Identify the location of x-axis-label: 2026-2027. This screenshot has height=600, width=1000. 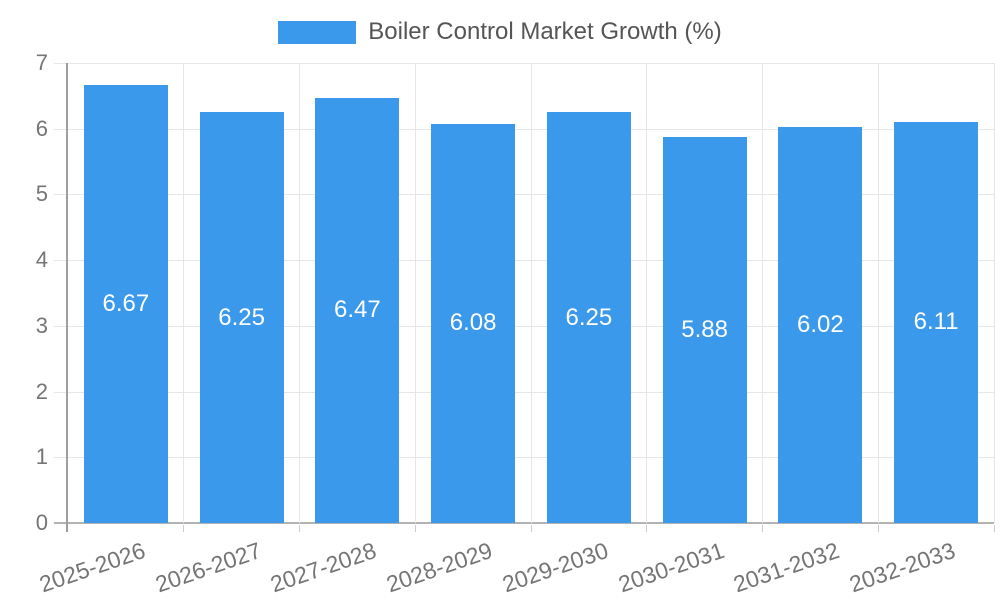
(208, 567).